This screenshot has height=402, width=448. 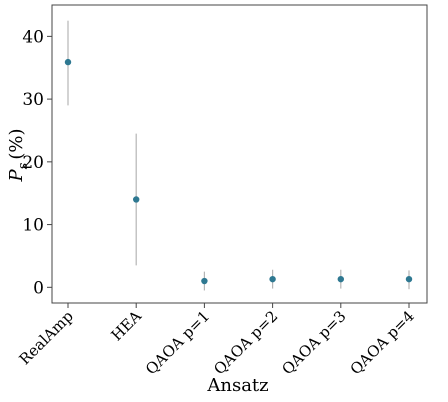 What do you see at coordinates (33, 37) in the screenshot?
I see `y-tick-label: 40` at bounding box center [33, 37].